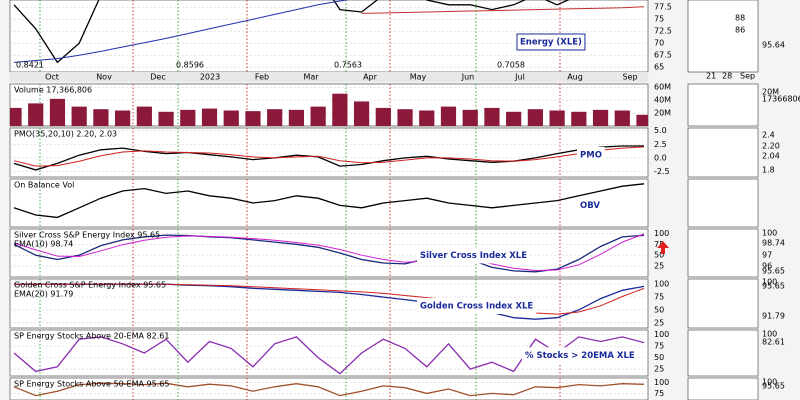 The width and height of the screenshot is (800, 400). Describe the element at coordinates (747, 76) in the screenshot. I see `side-label: Sep` at that location.